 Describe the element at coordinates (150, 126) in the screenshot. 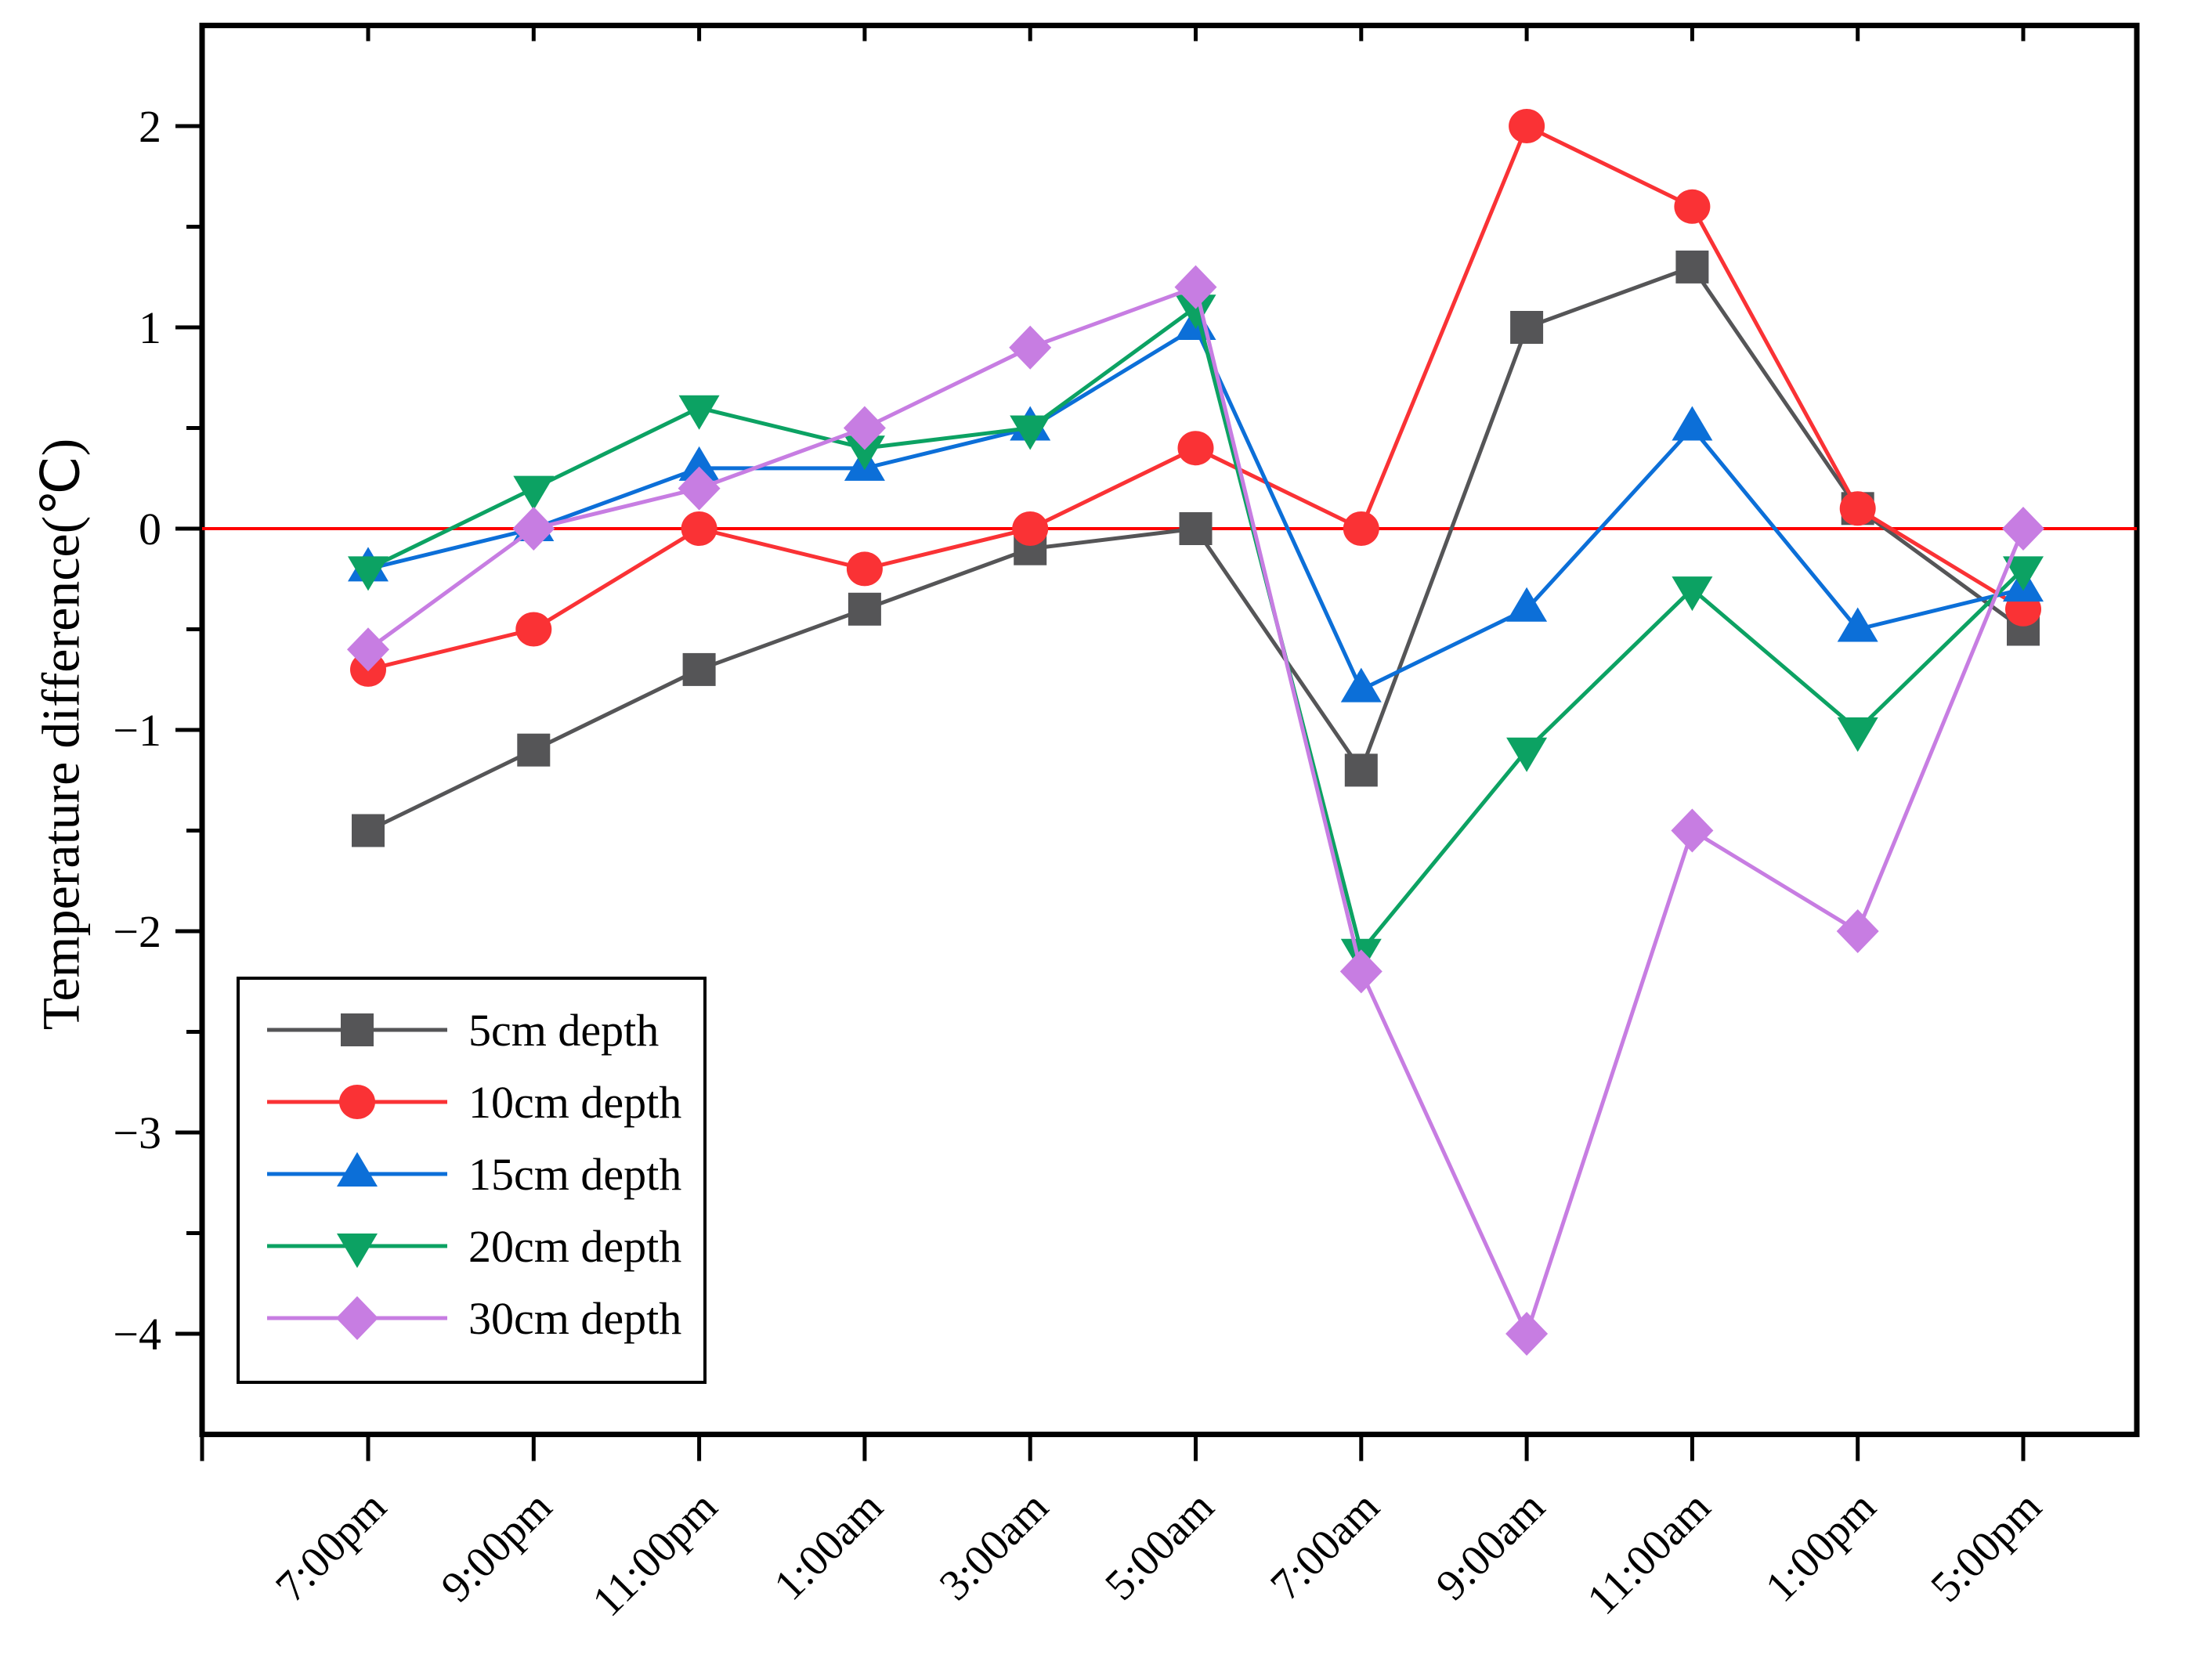

I see `y-tick-label: 2` at that location.